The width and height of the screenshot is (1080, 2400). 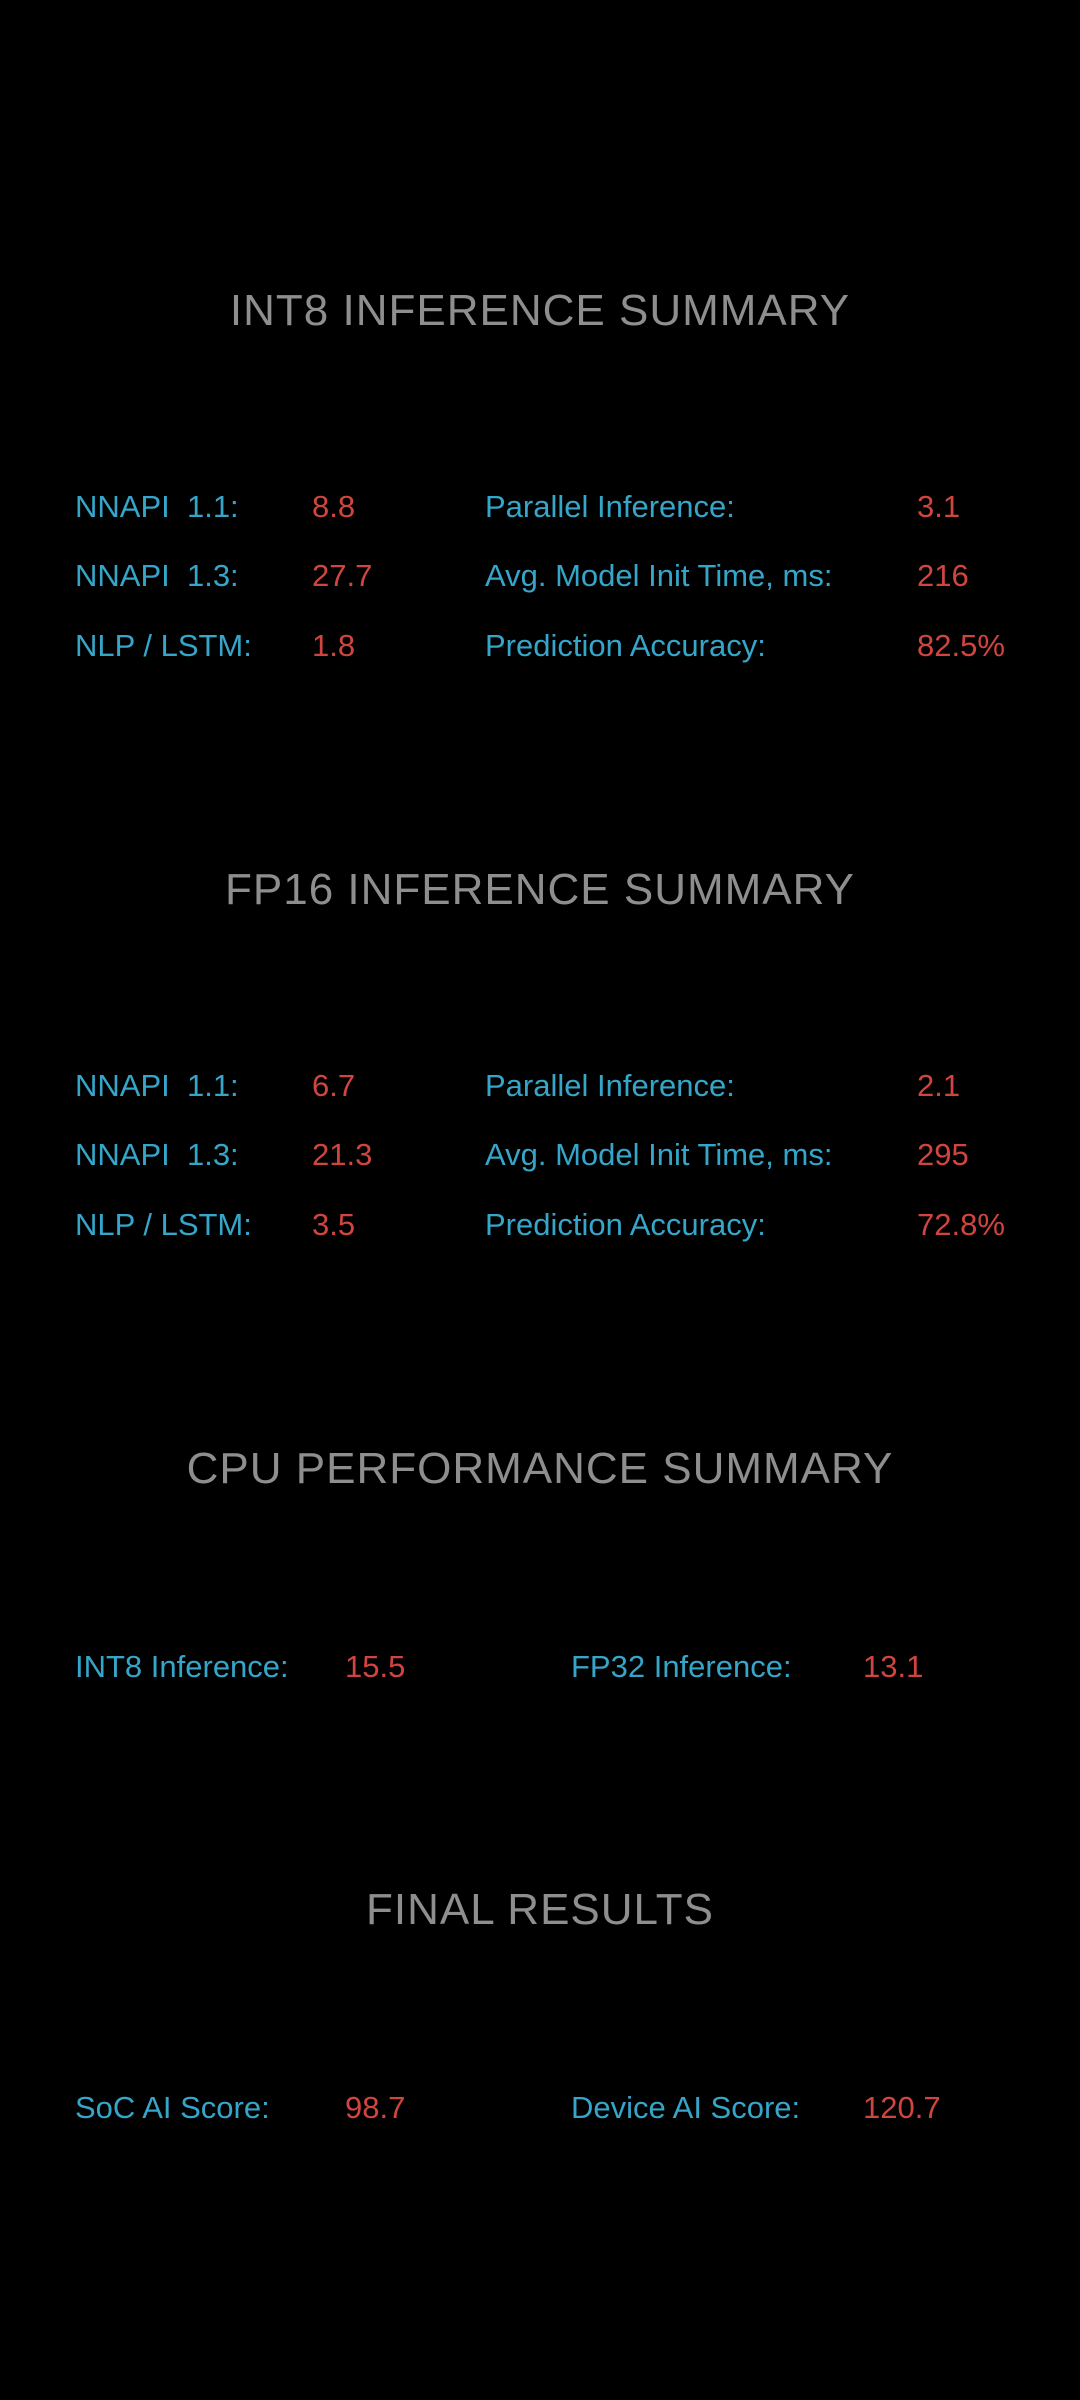 What do you see at coordinates (334, 645) in the screenshot?
I see `int8-nlp-value: 1.8` at bounding box center [334, 645].